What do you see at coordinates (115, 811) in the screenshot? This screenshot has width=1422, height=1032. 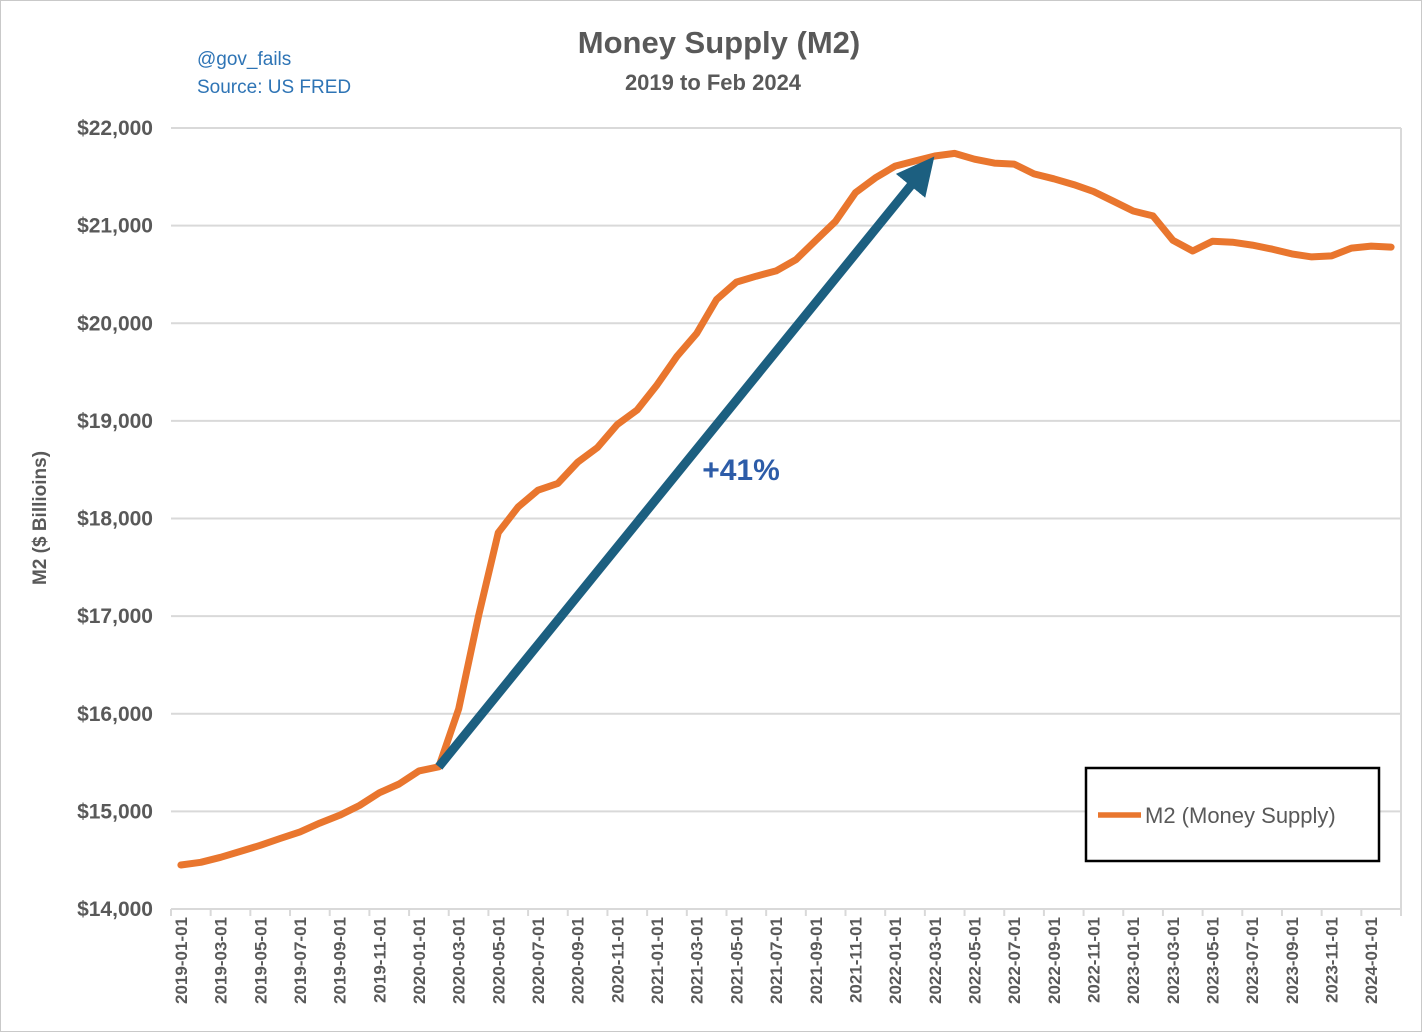 I see `y-tick-label: $15,000` at bounding box center [115, 811].